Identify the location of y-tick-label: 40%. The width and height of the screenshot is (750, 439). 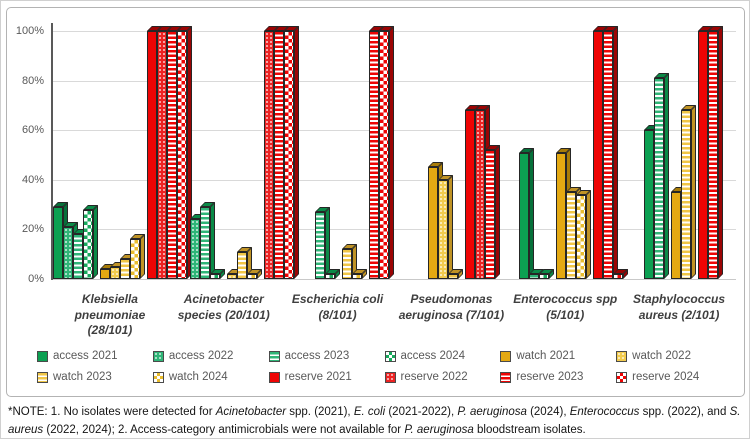
(32, 179).